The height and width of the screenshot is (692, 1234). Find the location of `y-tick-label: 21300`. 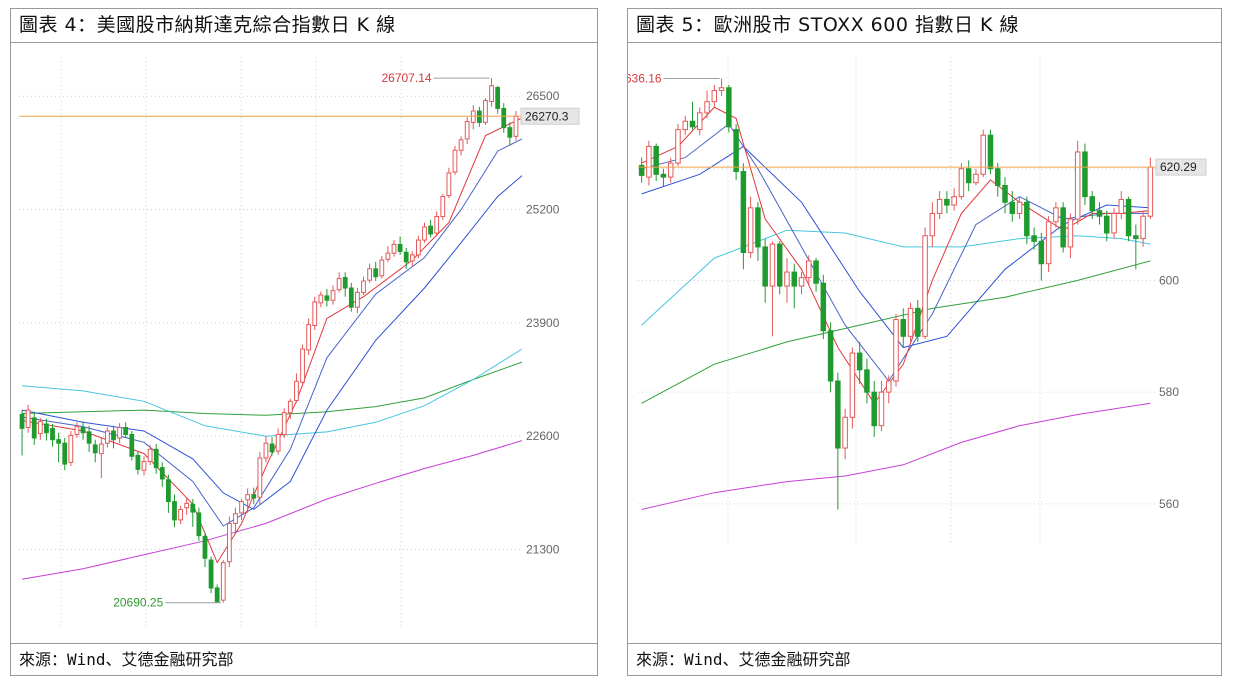

y-tick-label: 21300 is located at coordinates (543, 550).